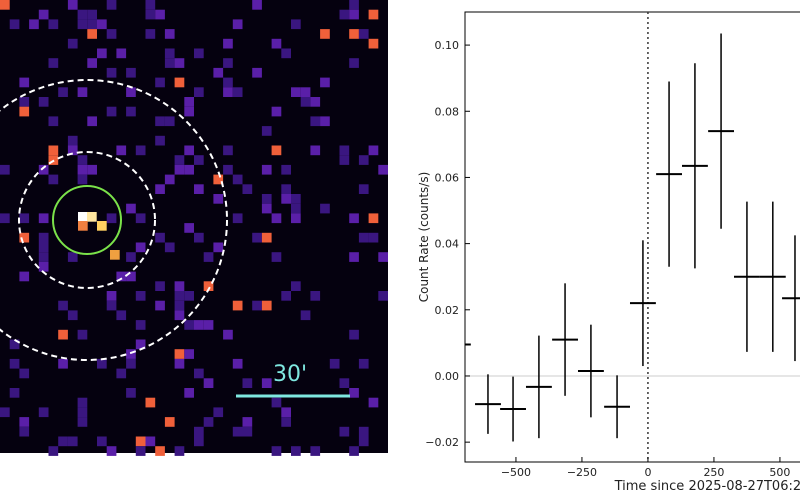 Image resolution: width=800 pixels, height=503 pixels. I want to click on x-tick-label: 250, so click(713, 472).